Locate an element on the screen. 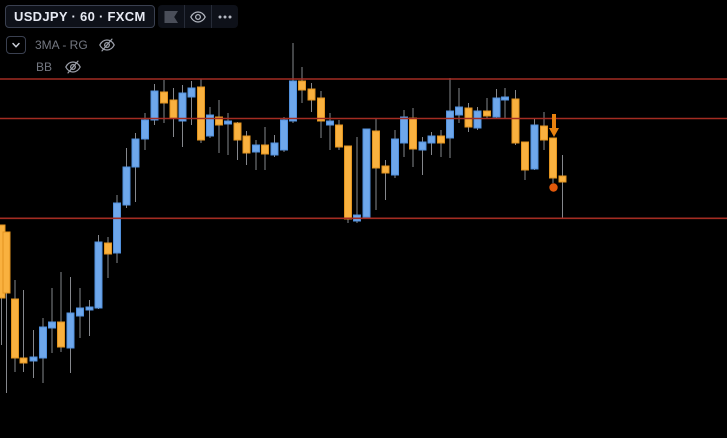  chart-legend: USDJPY · 60 · FXCM is located at coordinates (121, 40).